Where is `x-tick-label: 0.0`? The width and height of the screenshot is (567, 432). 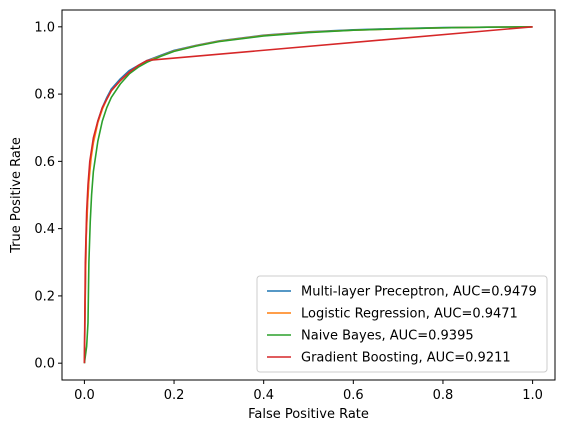
x-tick-label: 0.0 is located at coordinates (84, 395).